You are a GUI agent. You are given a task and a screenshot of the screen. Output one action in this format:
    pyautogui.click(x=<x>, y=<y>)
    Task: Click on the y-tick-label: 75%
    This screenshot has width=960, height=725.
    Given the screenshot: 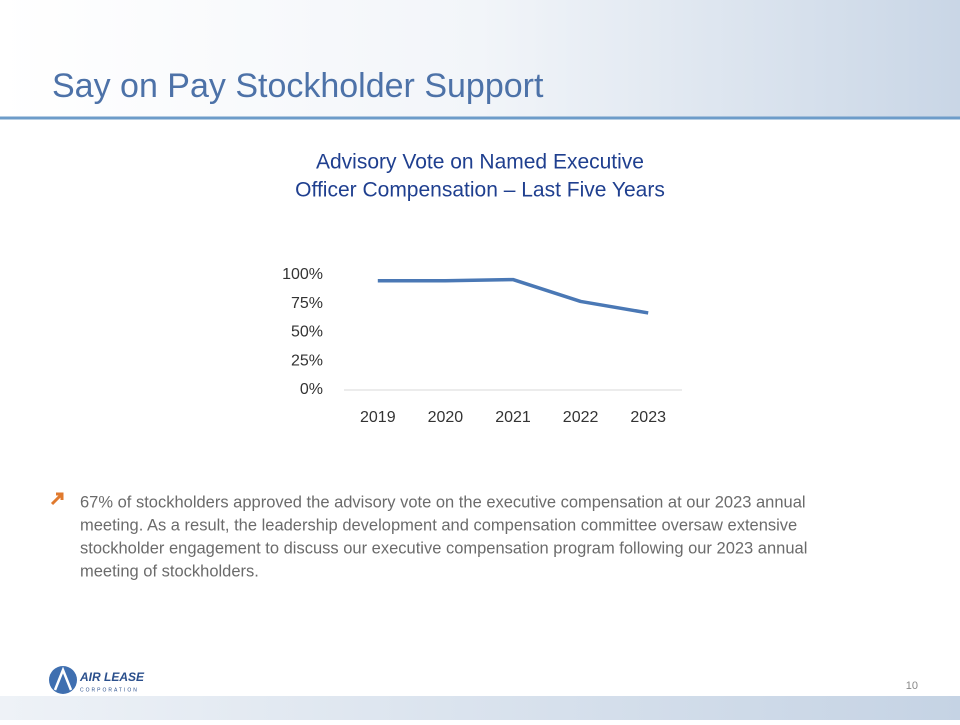 What is the action you would take?
    pyautogui.click(x=307, y=303)
    